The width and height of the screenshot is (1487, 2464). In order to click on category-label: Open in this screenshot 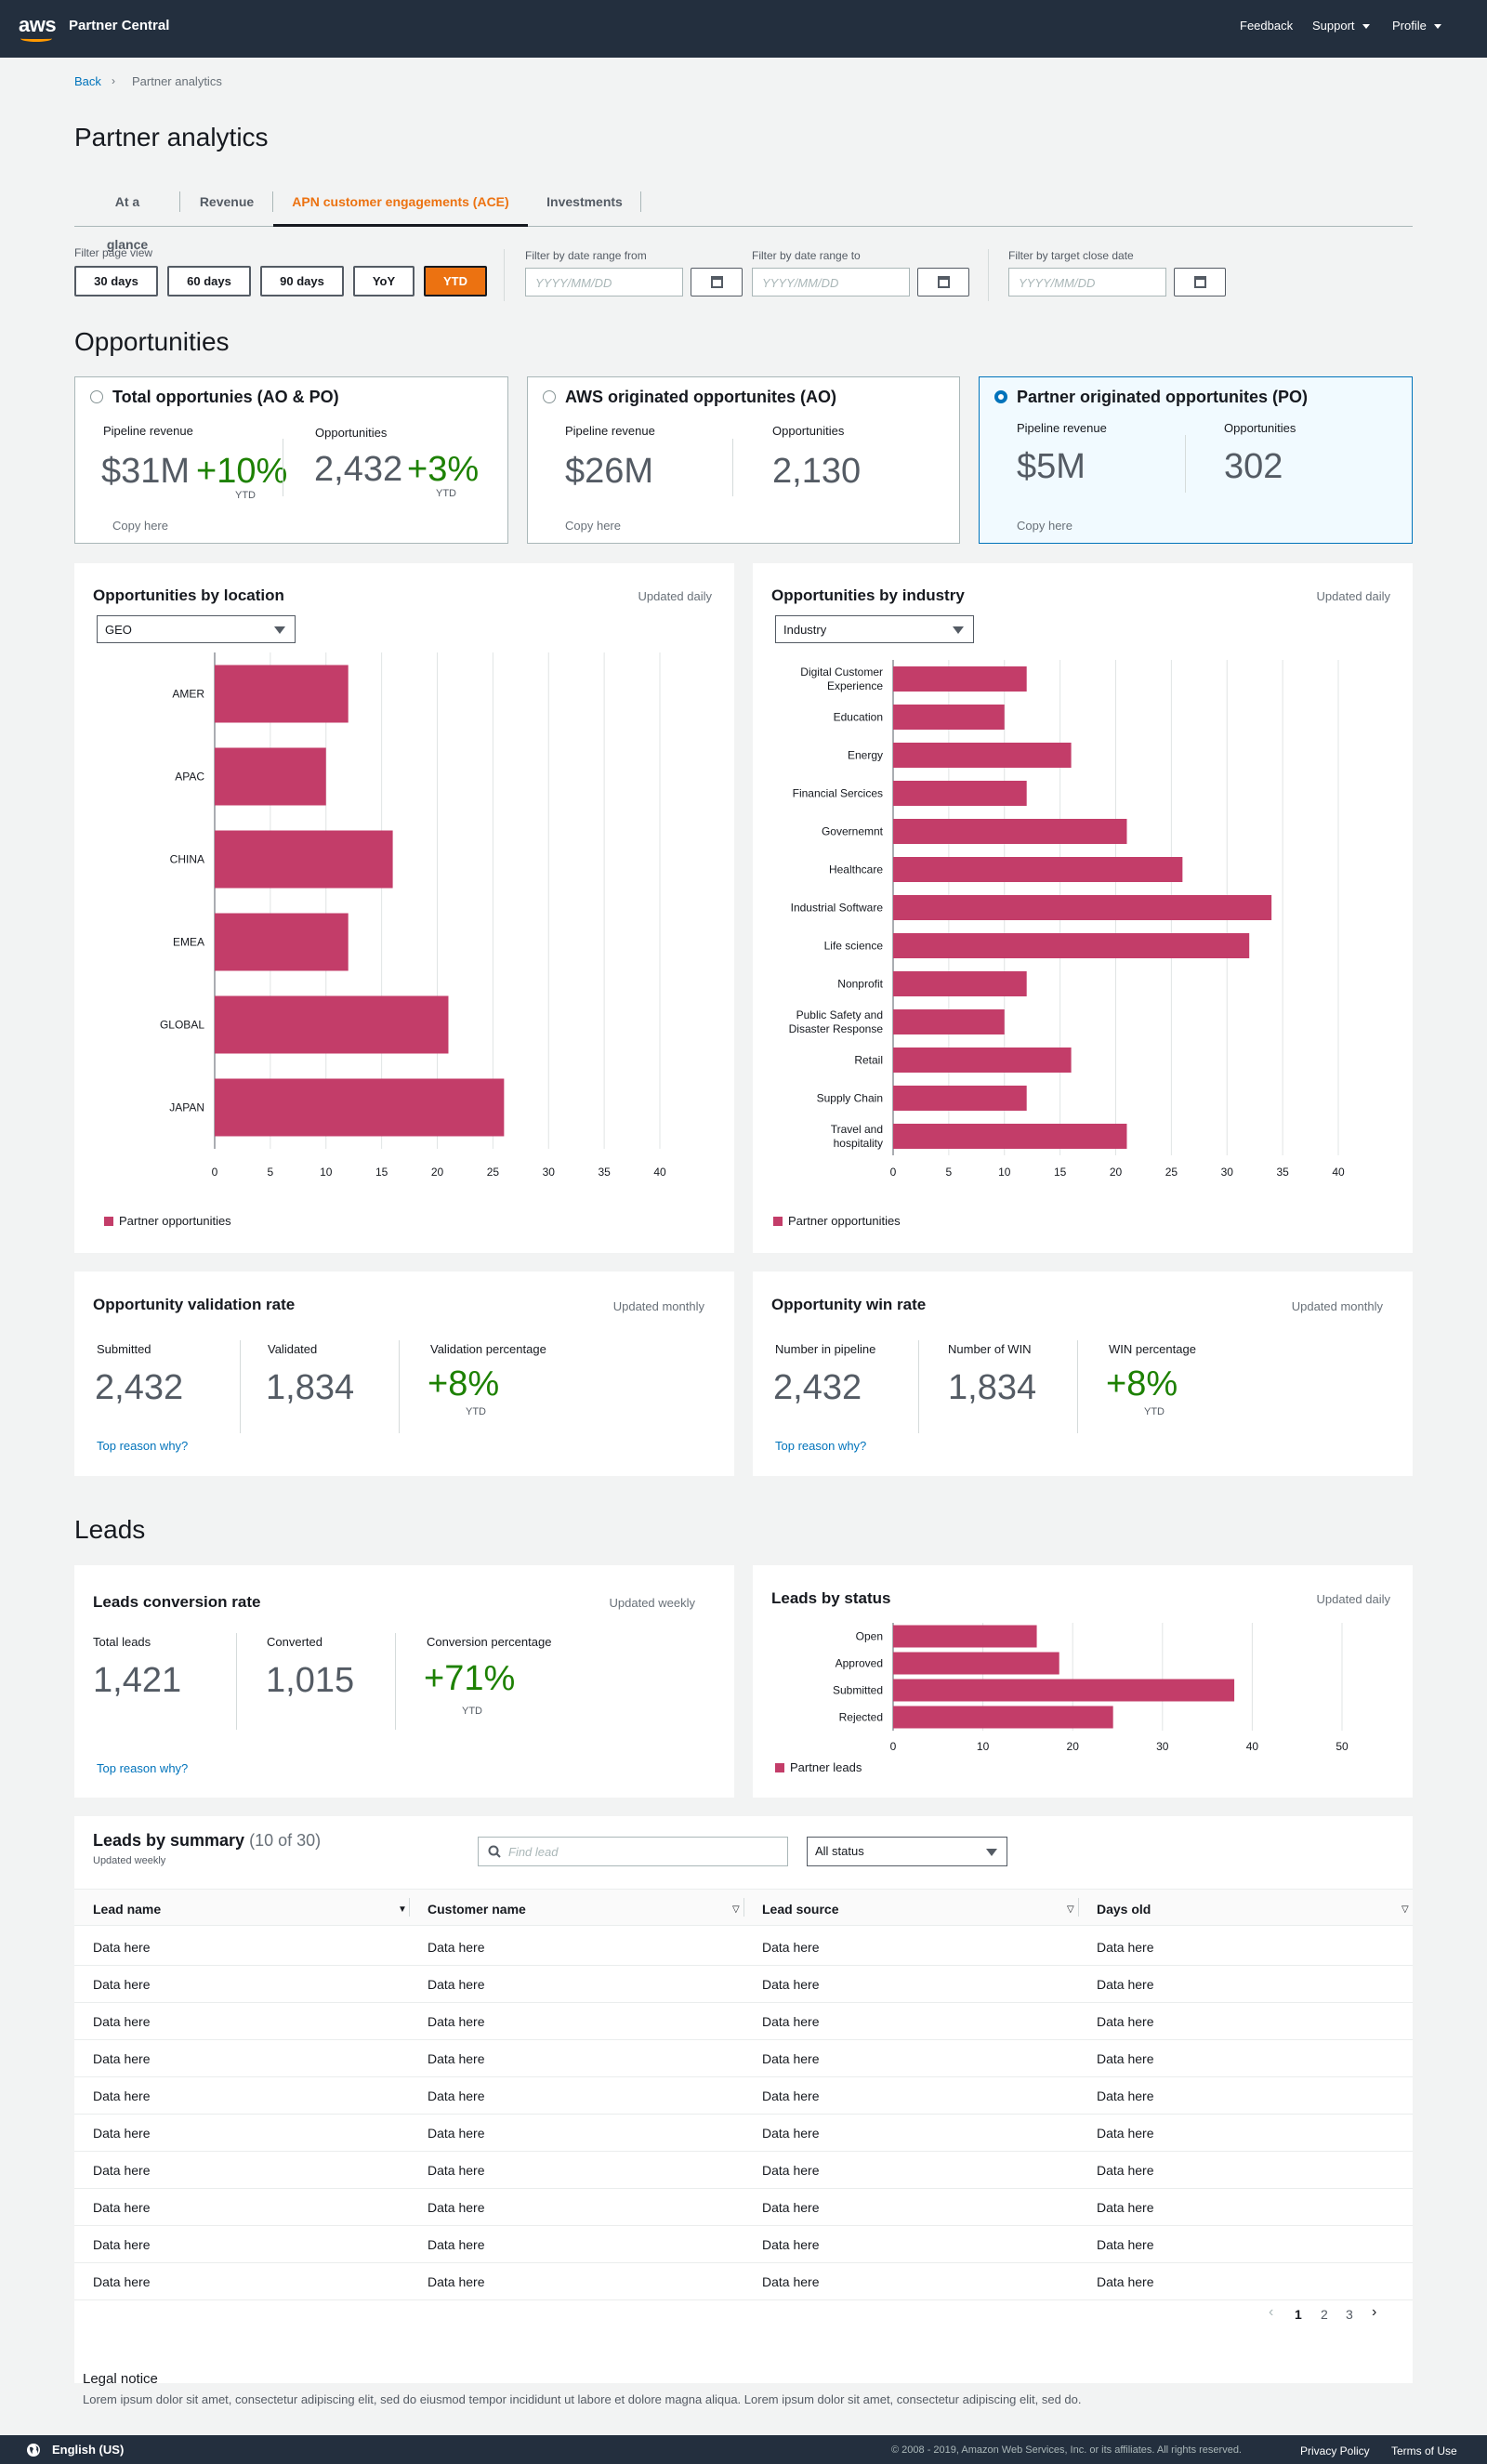, I will do `click(869, 1636)`.